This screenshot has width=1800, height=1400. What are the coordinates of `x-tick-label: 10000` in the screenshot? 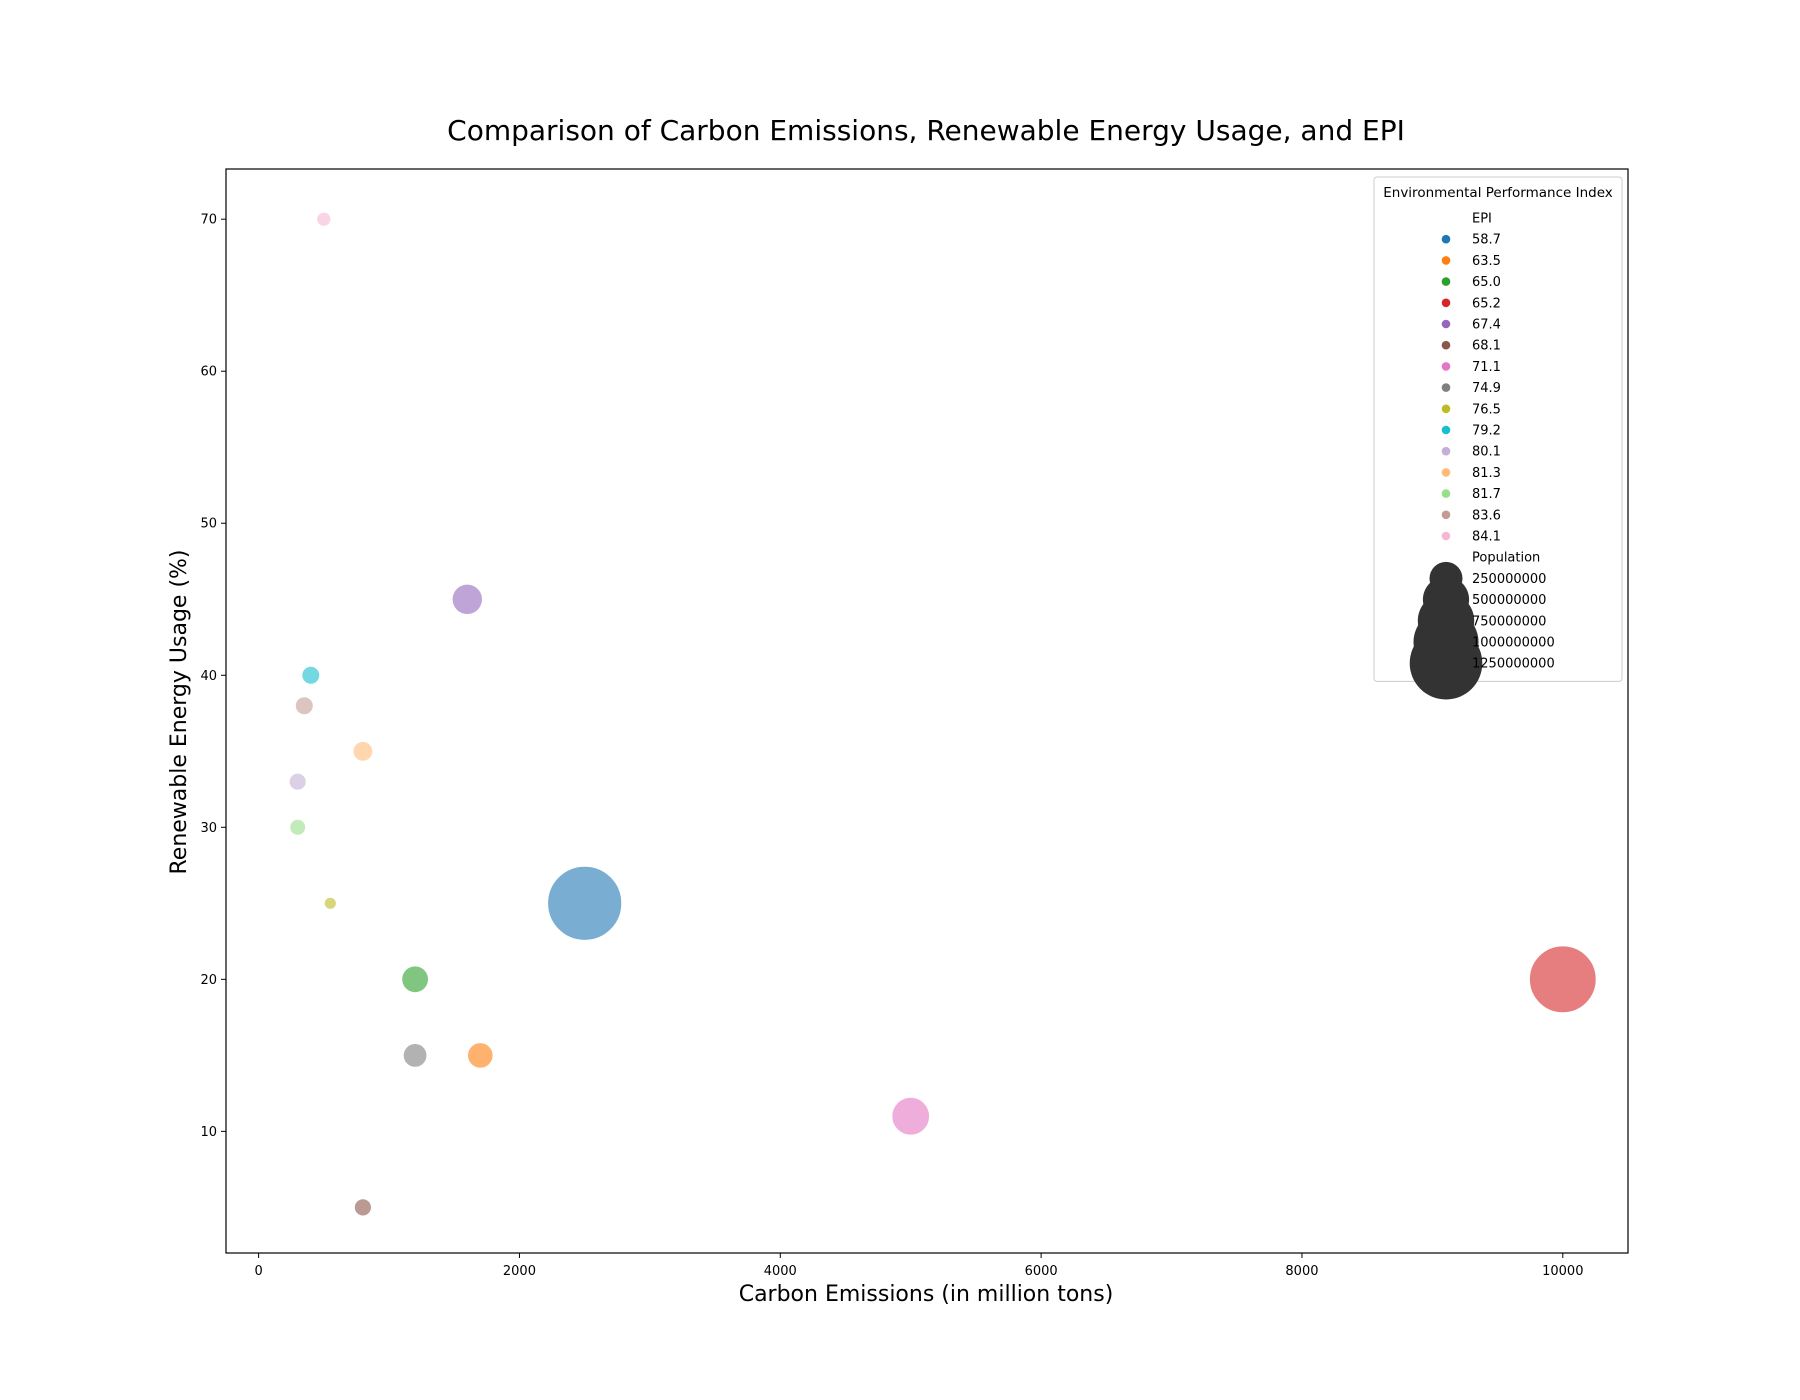 It's located at (1562, 1271).